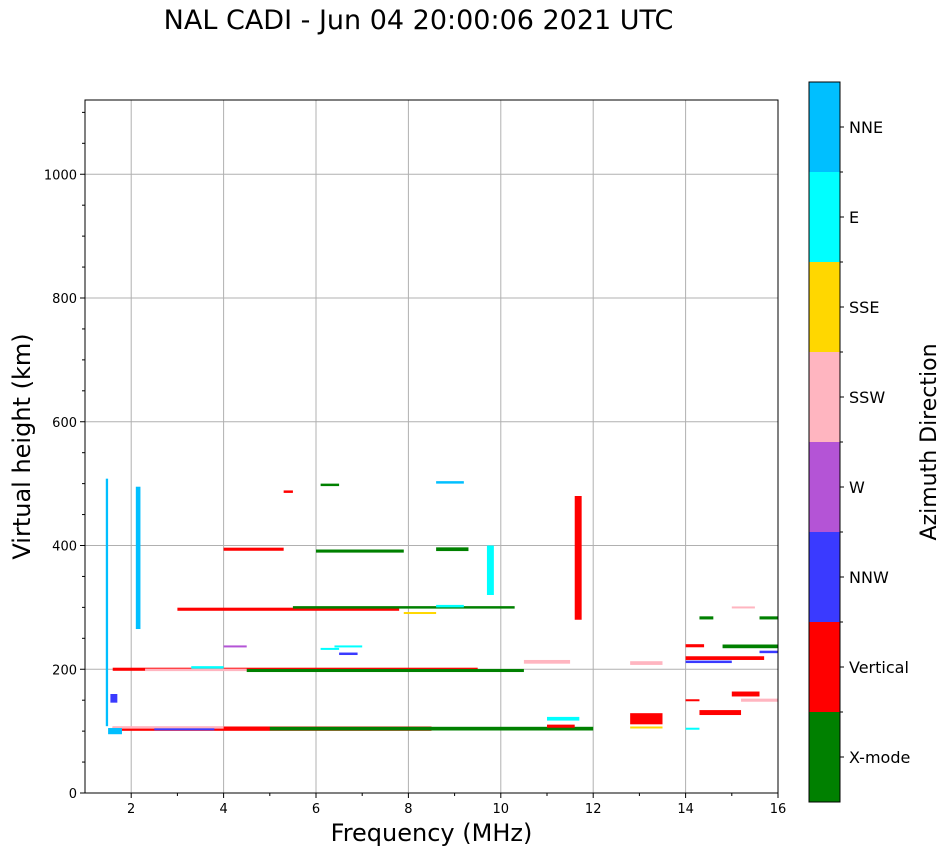  I want to click on x-tick-label: 10, so click(501, 809).